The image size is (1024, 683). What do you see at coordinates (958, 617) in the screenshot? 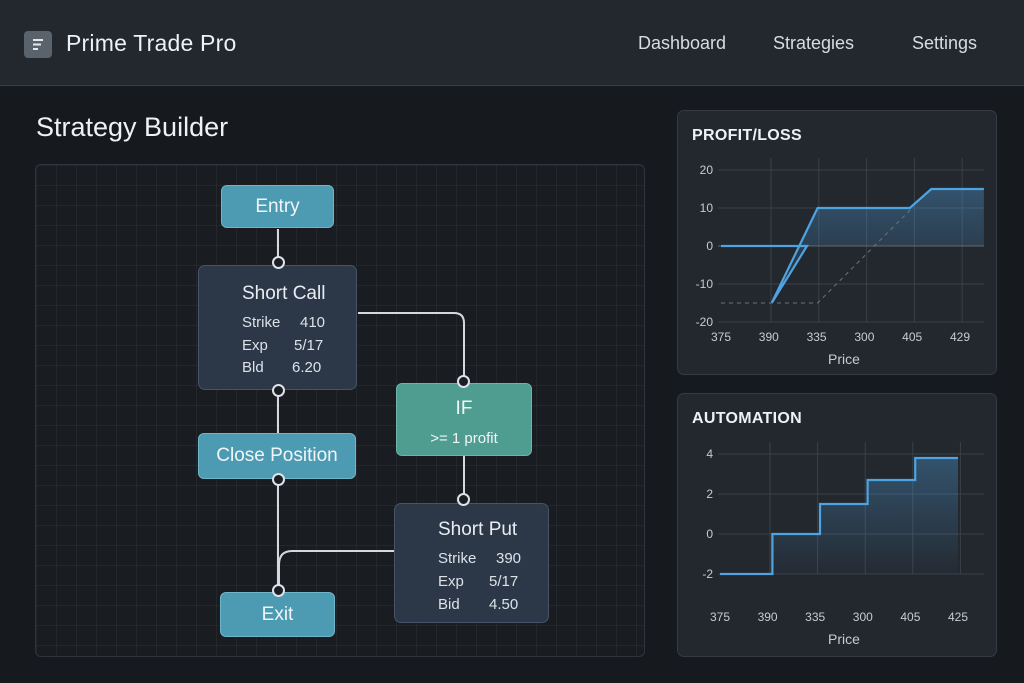
I see `x-tick-label: 425` at bounding box center [958, 617].